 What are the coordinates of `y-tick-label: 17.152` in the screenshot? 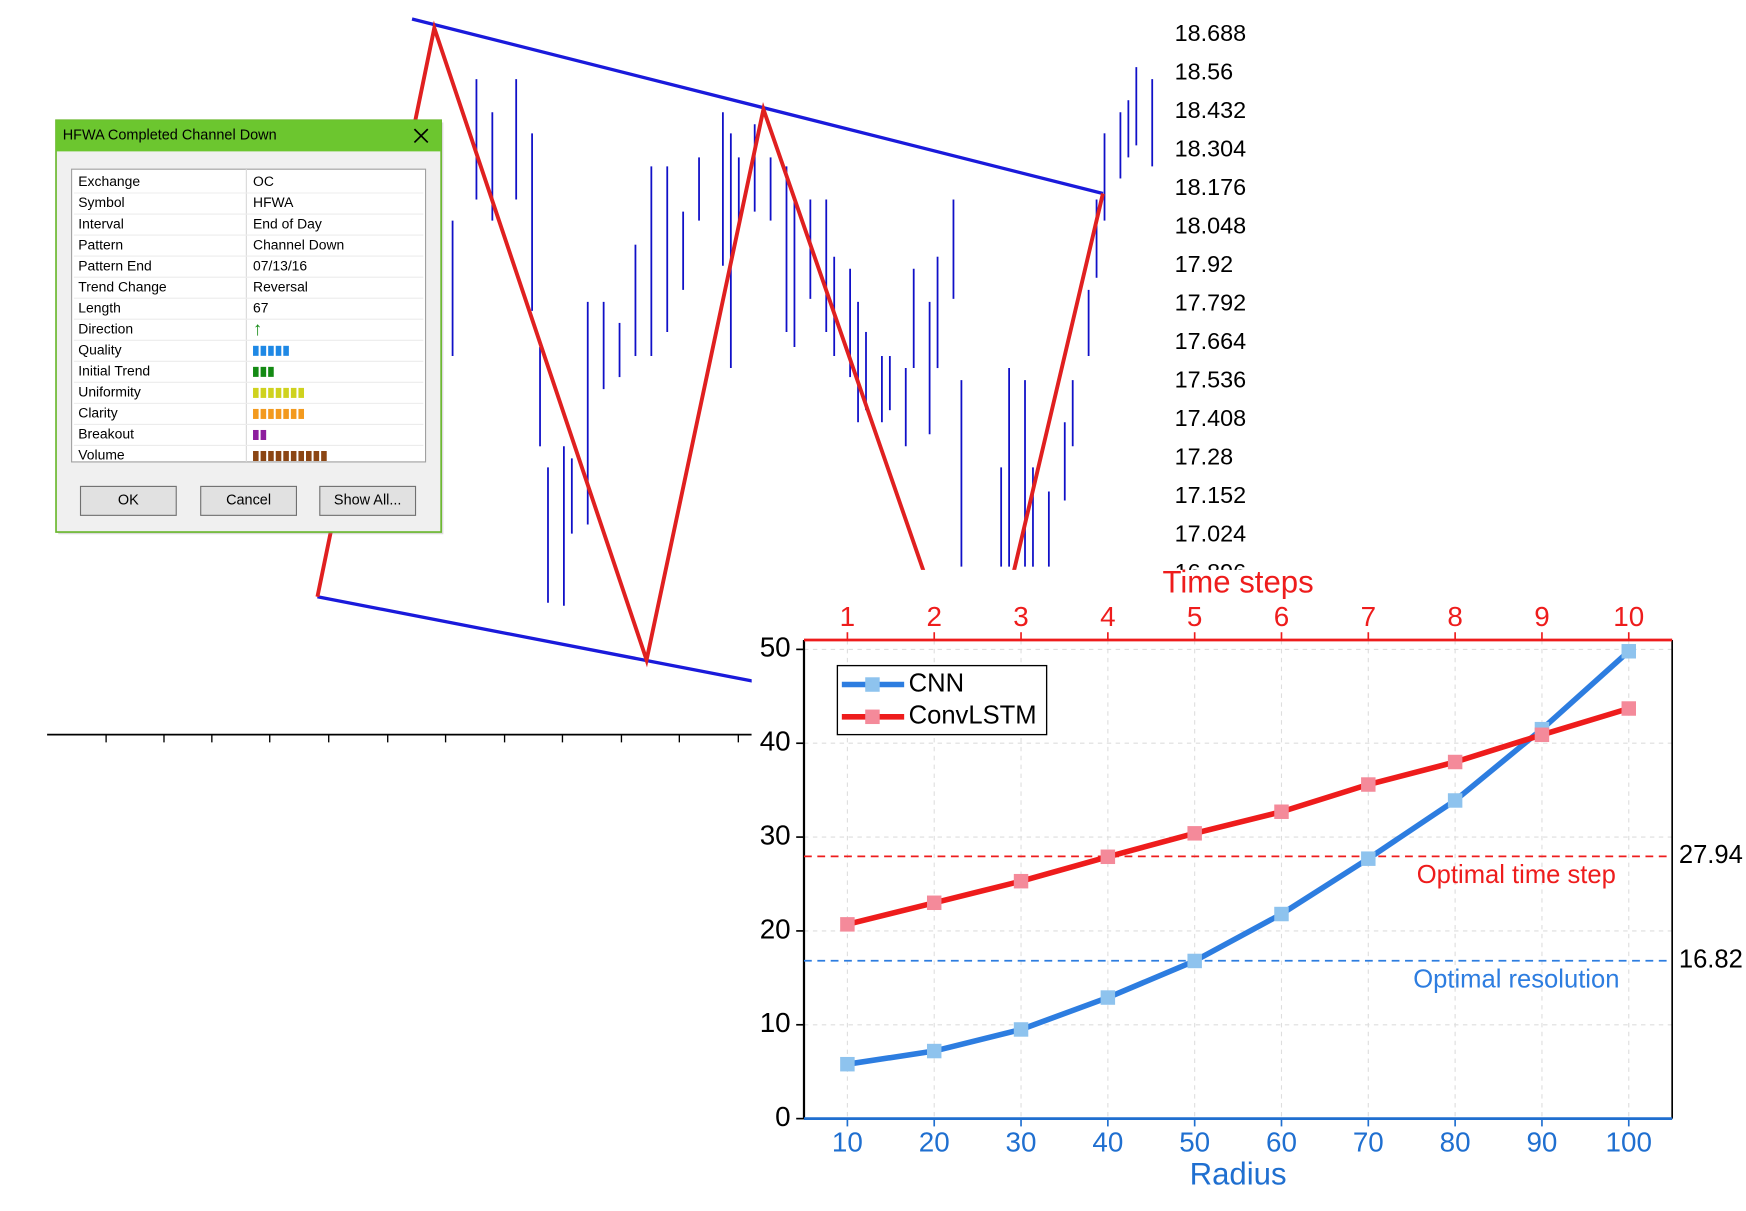 It's located at (1210, 495).